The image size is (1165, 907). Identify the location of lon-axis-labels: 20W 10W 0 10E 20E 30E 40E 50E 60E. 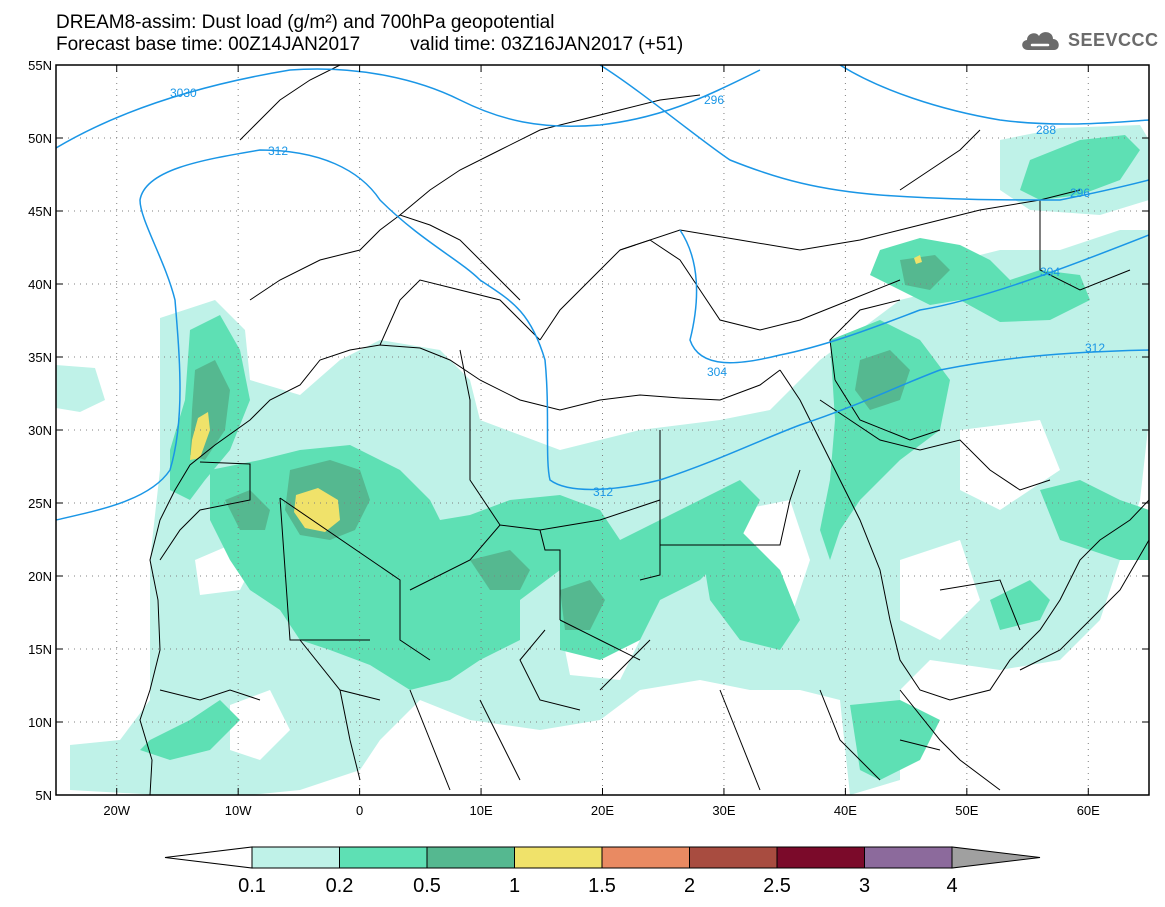
(601, 810).